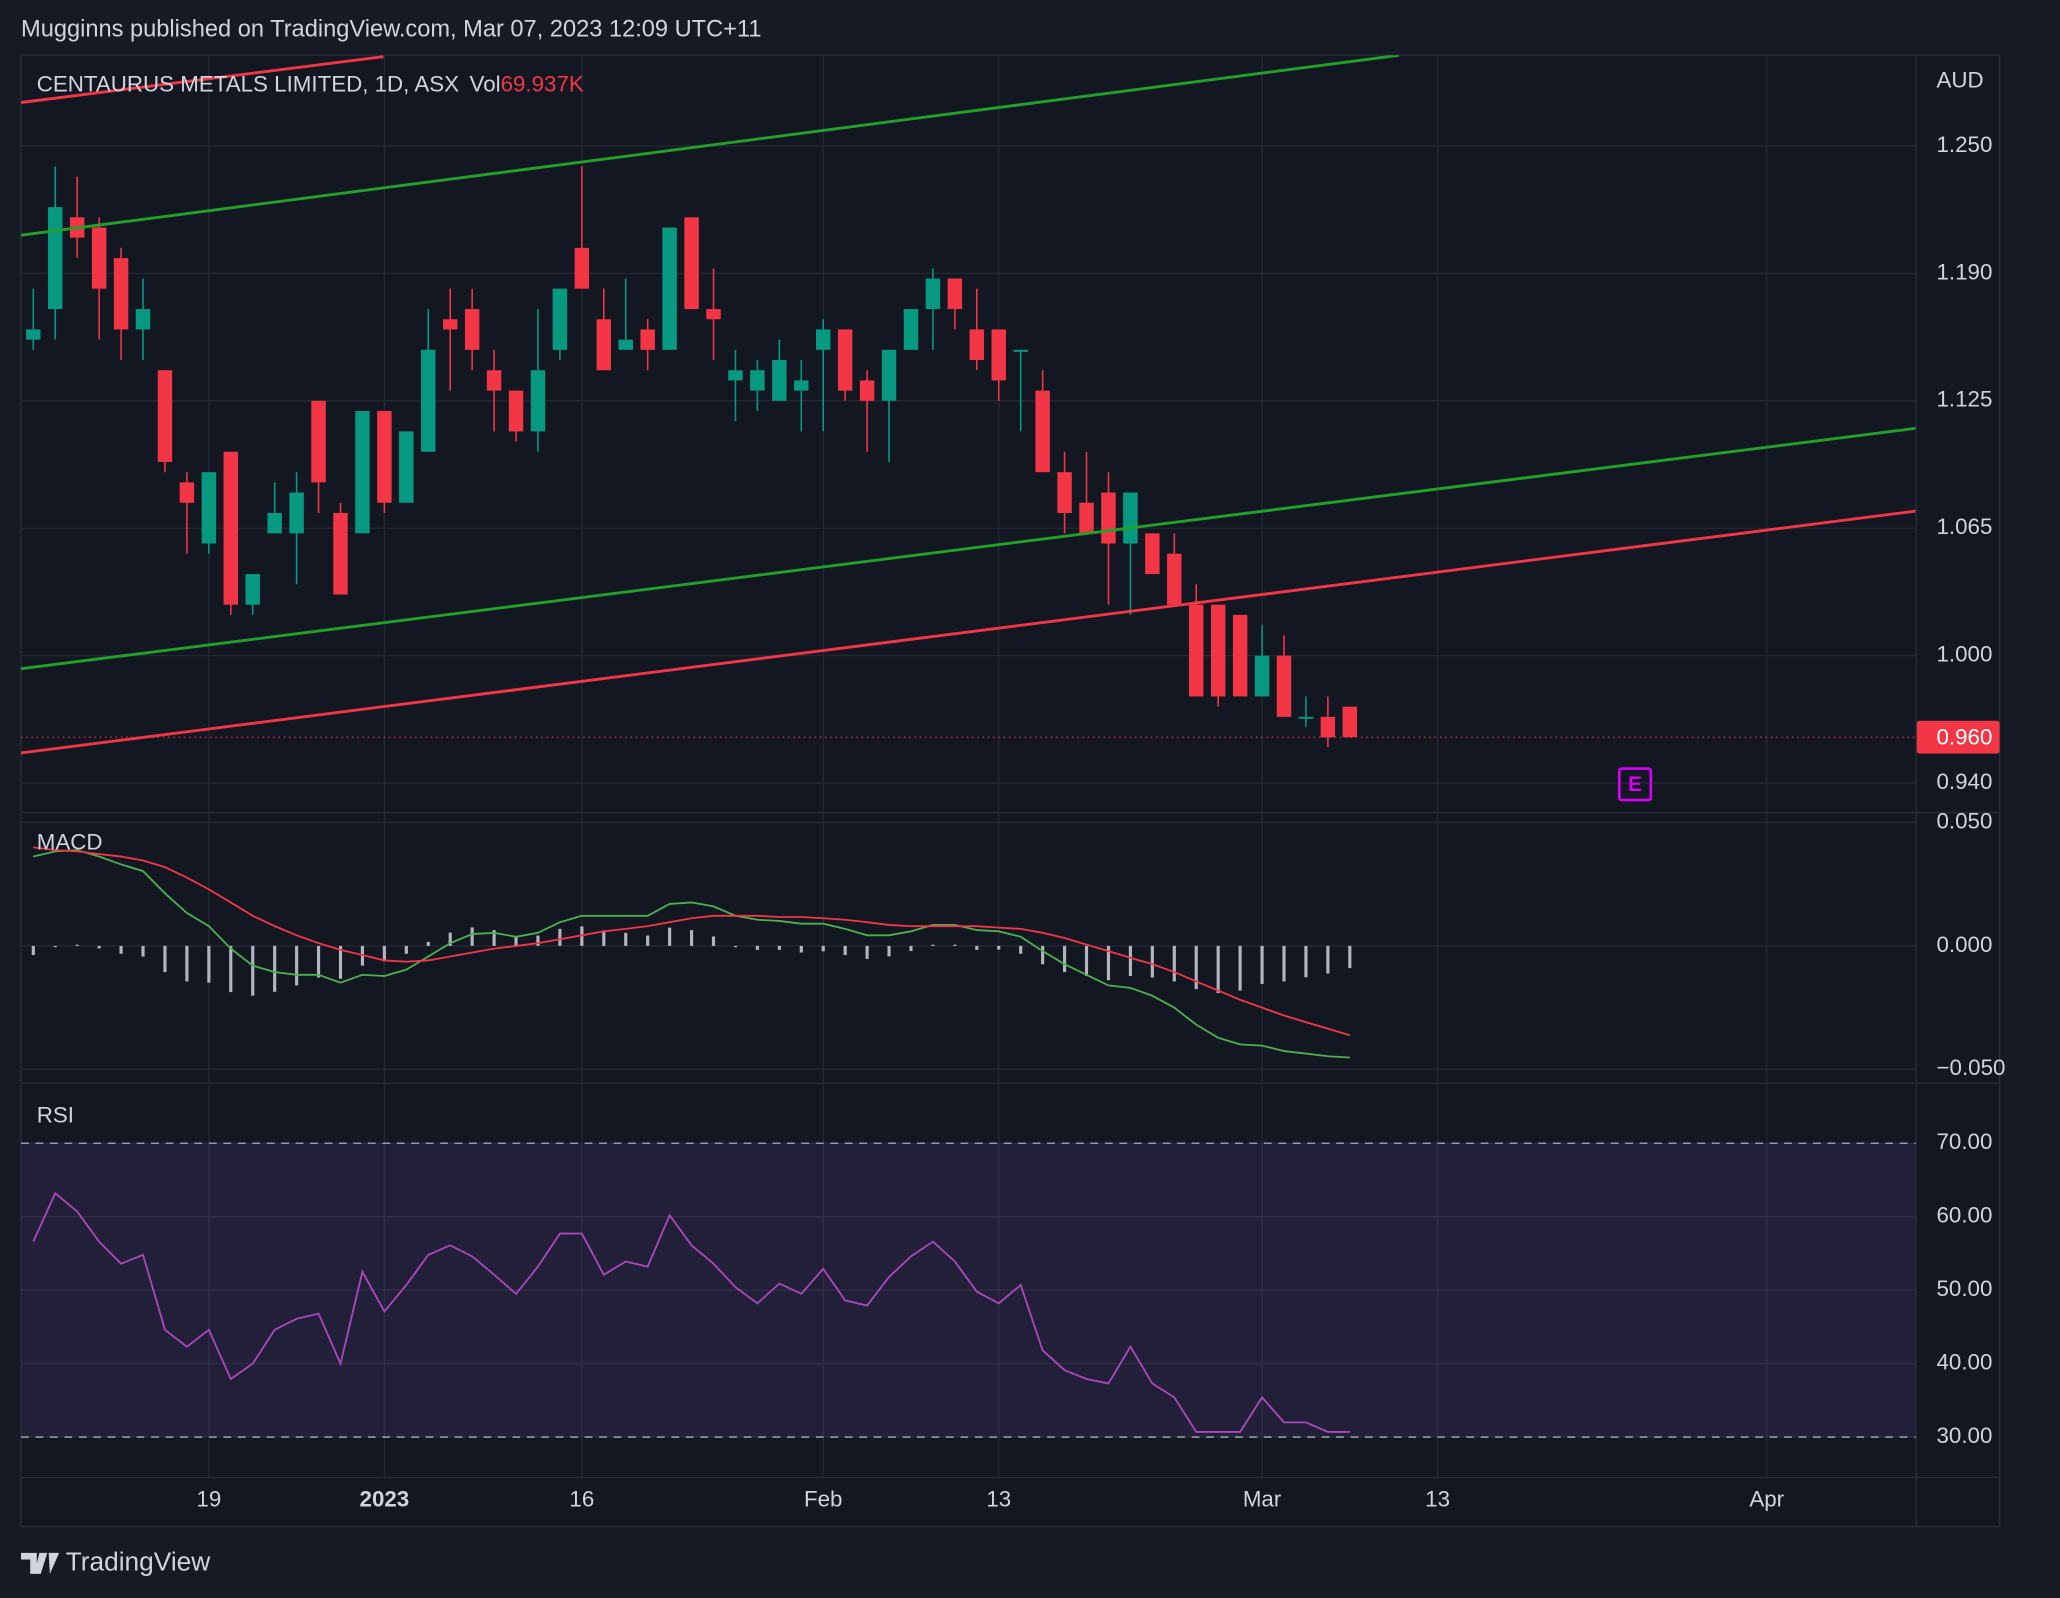  Describe the element at coordinates (823, 1498) in the screenshot. I see `x-tick-label: Feb` at that location.